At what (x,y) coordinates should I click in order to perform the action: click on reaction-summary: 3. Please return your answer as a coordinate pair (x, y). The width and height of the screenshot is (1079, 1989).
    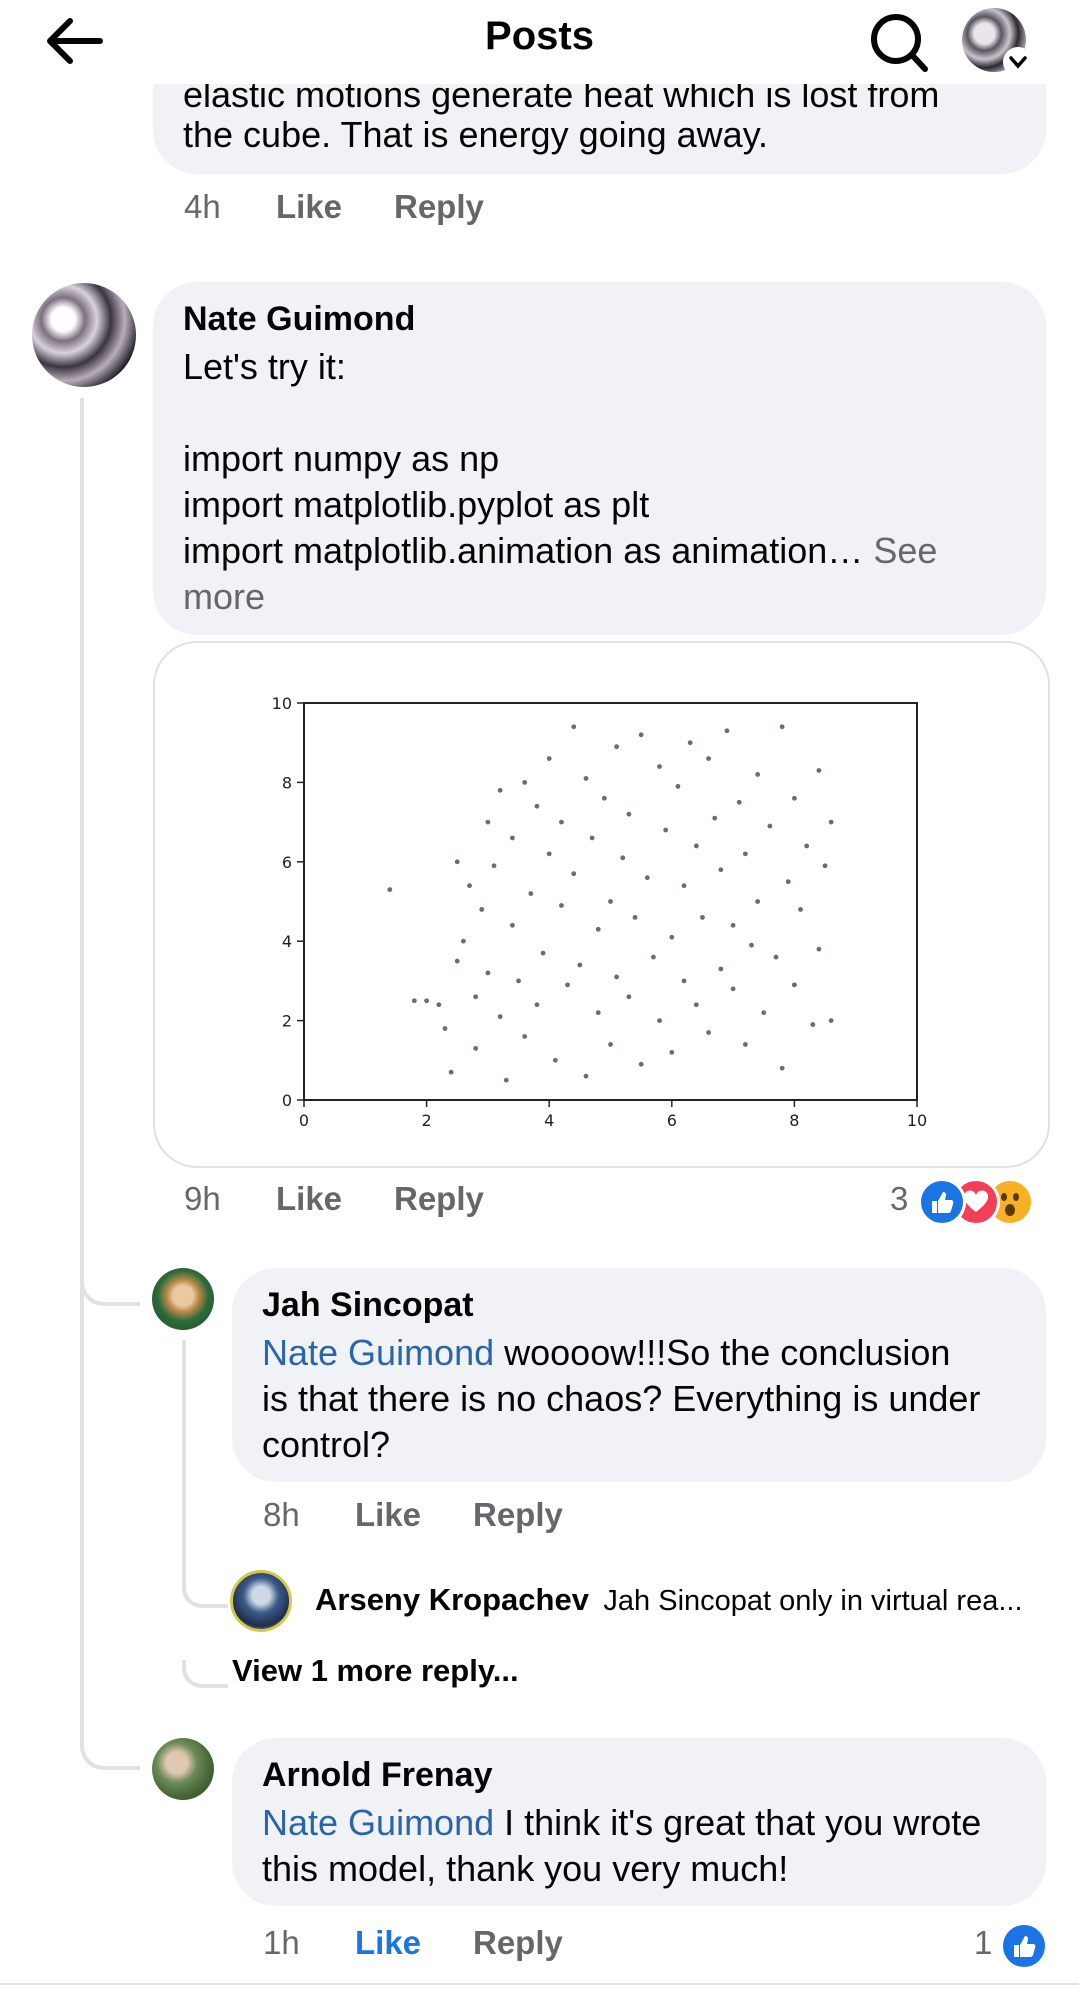
    Looking at the image, I should click on (968, 1202).